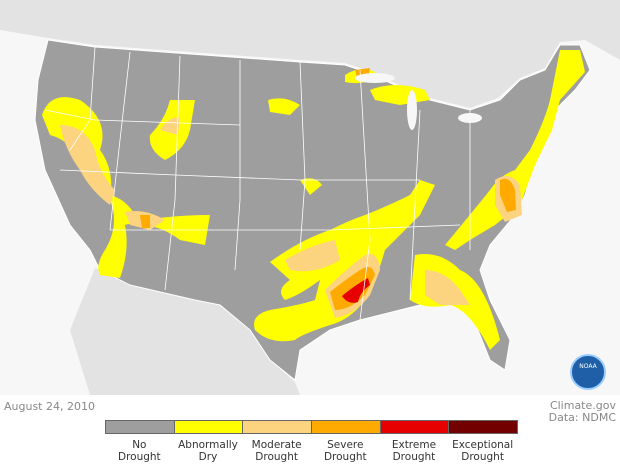 This screenshot has height=464, width=620. I want to click on legend-label: Severe Drought, so click(345, 451).